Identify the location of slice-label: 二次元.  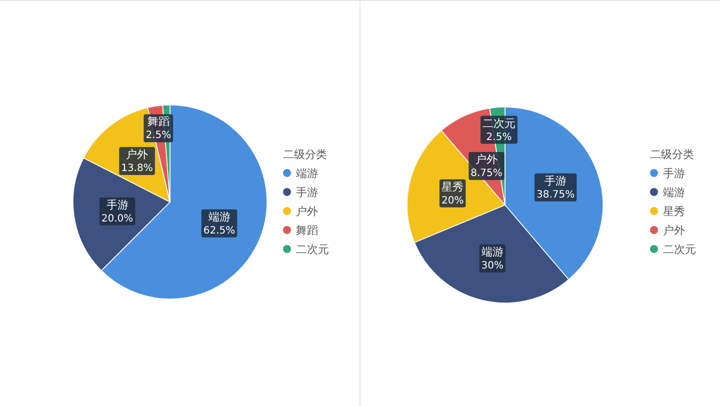
(499, 123).